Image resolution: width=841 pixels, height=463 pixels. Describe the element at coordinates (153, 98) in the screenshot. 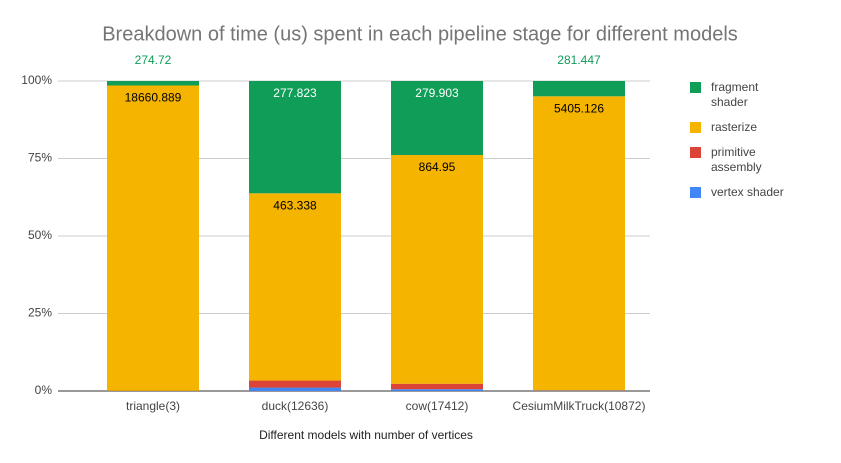

I see `data-label: 18660.889` at that location.